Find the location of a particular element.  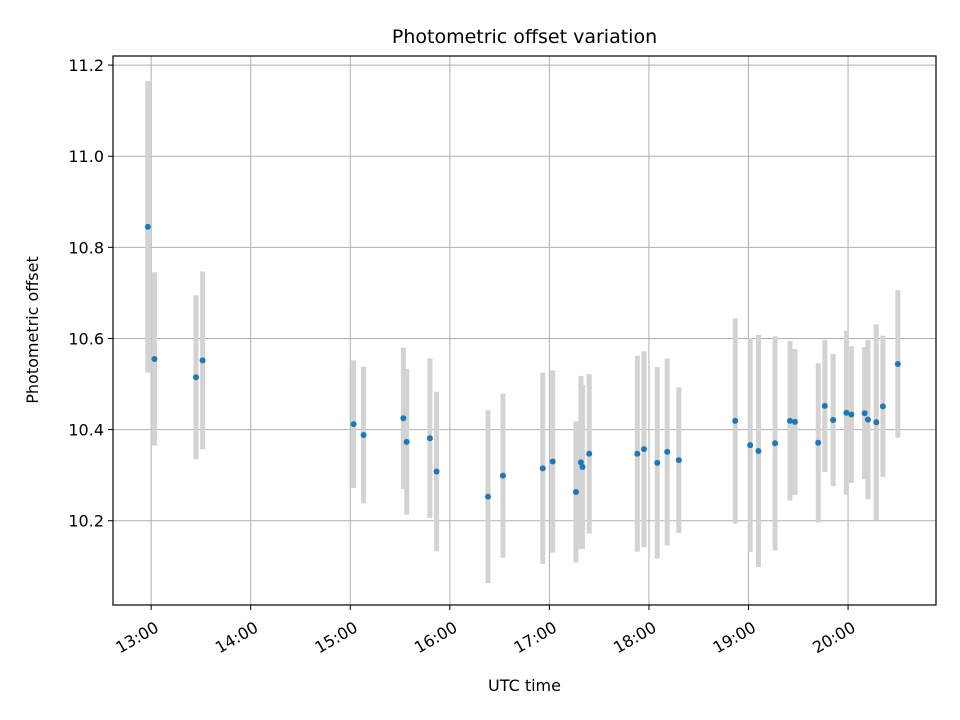

y-tick-label: 10.8 is located at coordinates (86, 247).